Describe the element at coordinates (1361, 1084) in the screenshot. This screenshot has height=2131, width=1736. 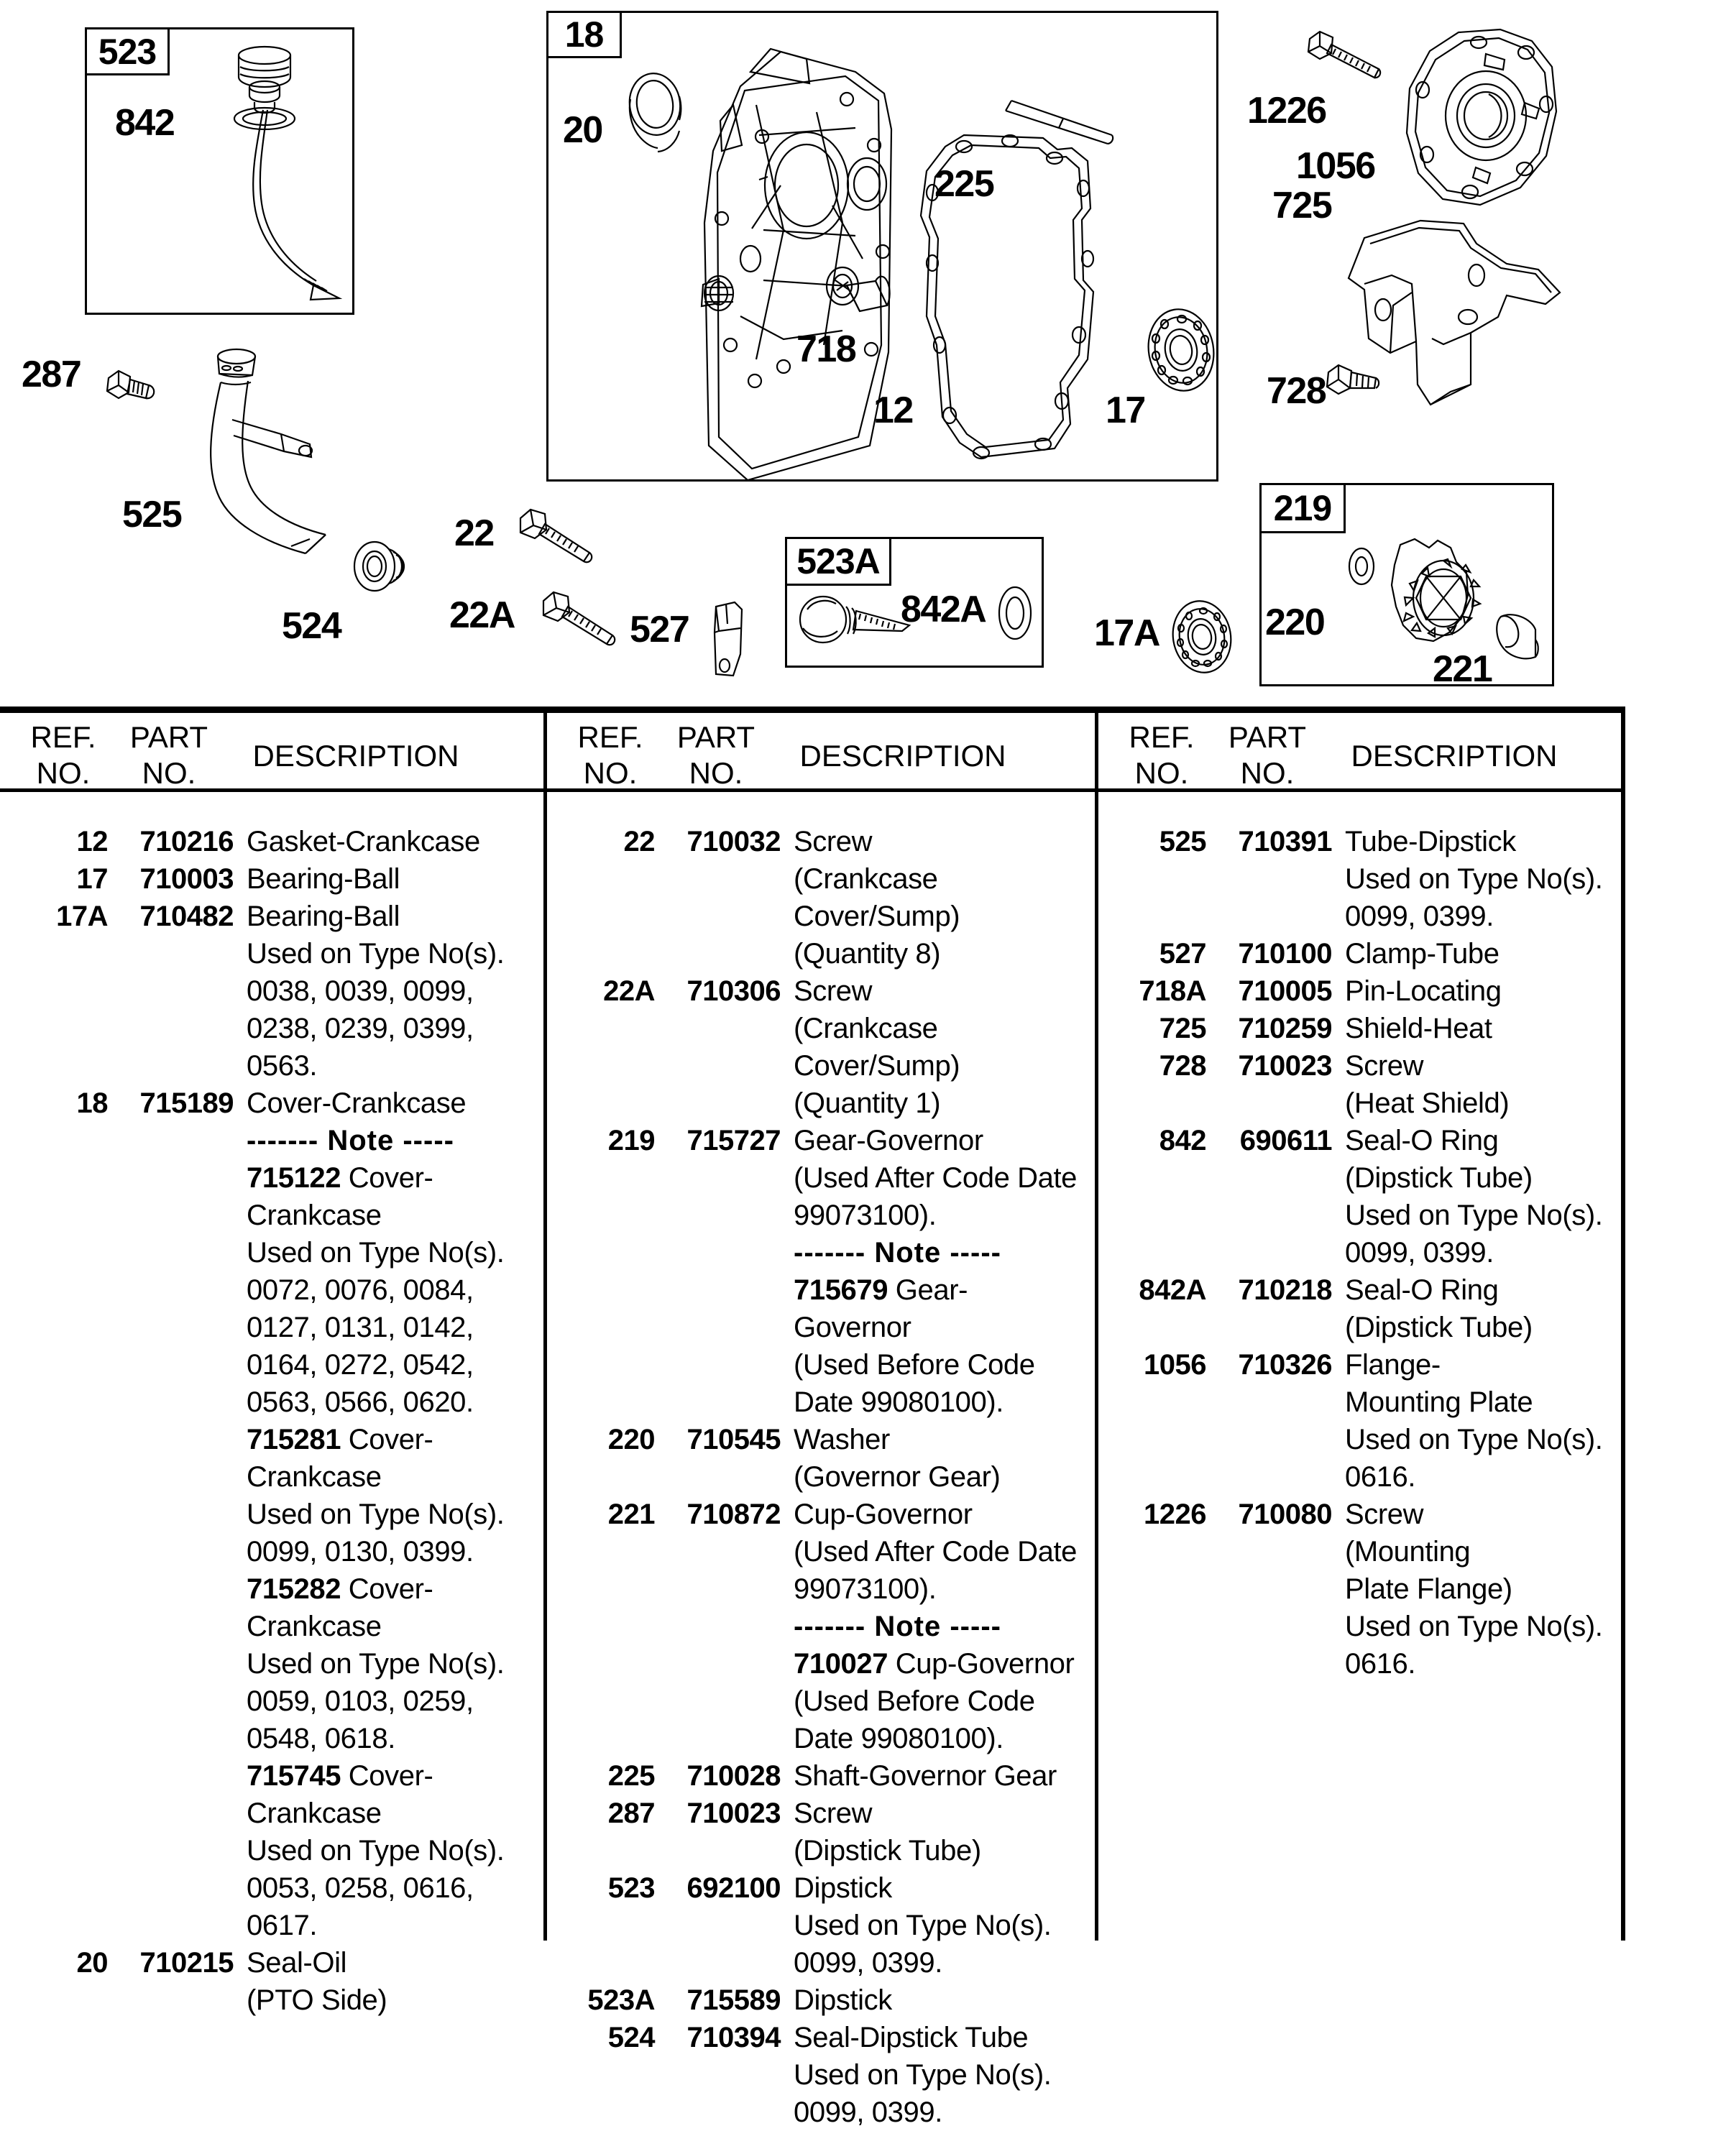
I see `table-row: 728 710023 Screw (Heat Shield)` at that location.